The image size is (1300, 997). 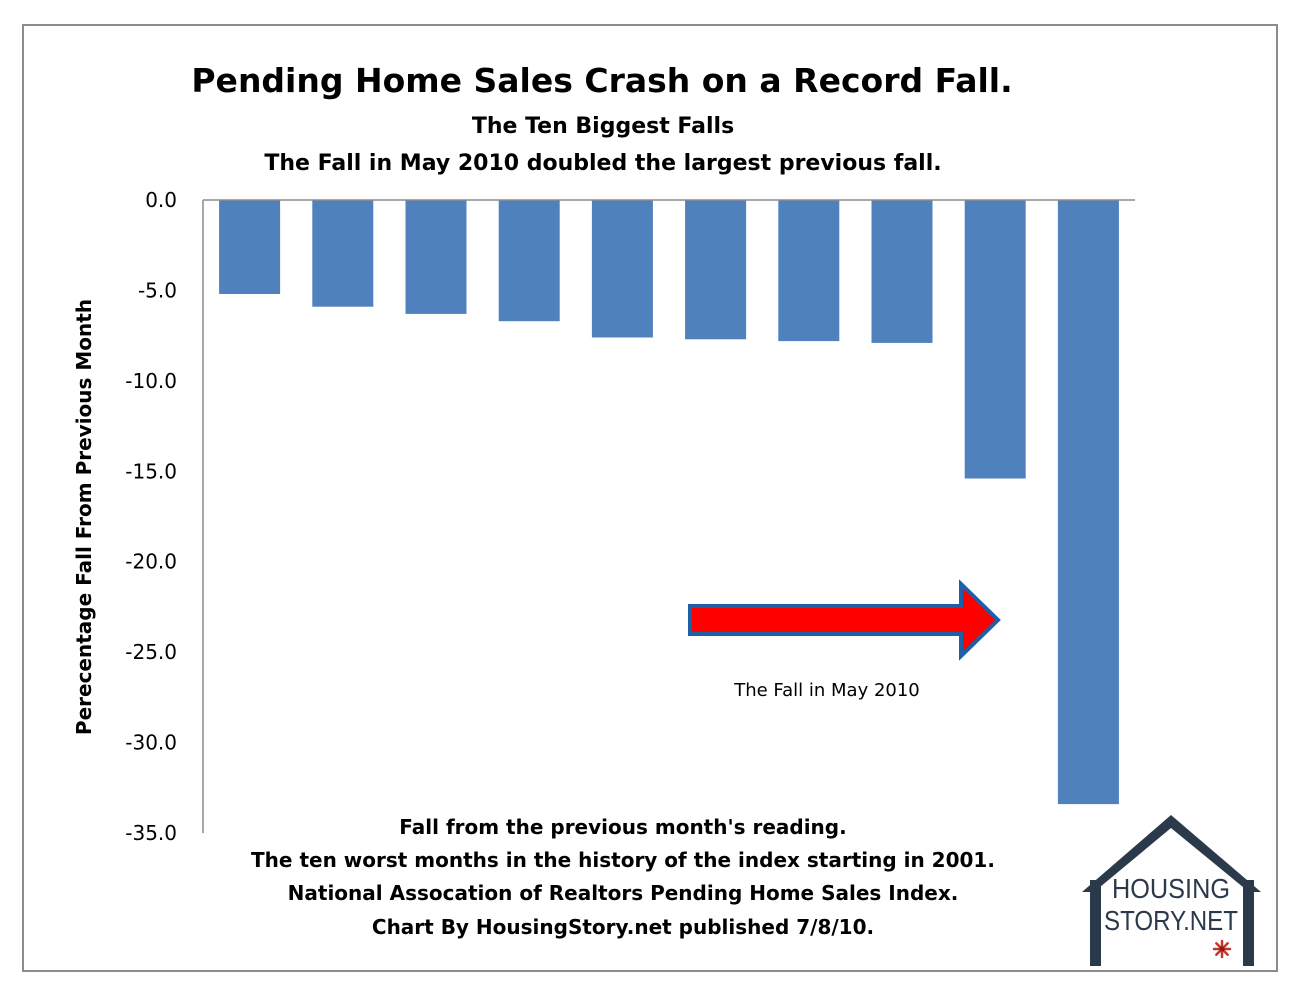 What do you see at coordinates (157, 290) in the screenshot?
I see `y-tick-label: -5.0` at bounding box center [157, 290].